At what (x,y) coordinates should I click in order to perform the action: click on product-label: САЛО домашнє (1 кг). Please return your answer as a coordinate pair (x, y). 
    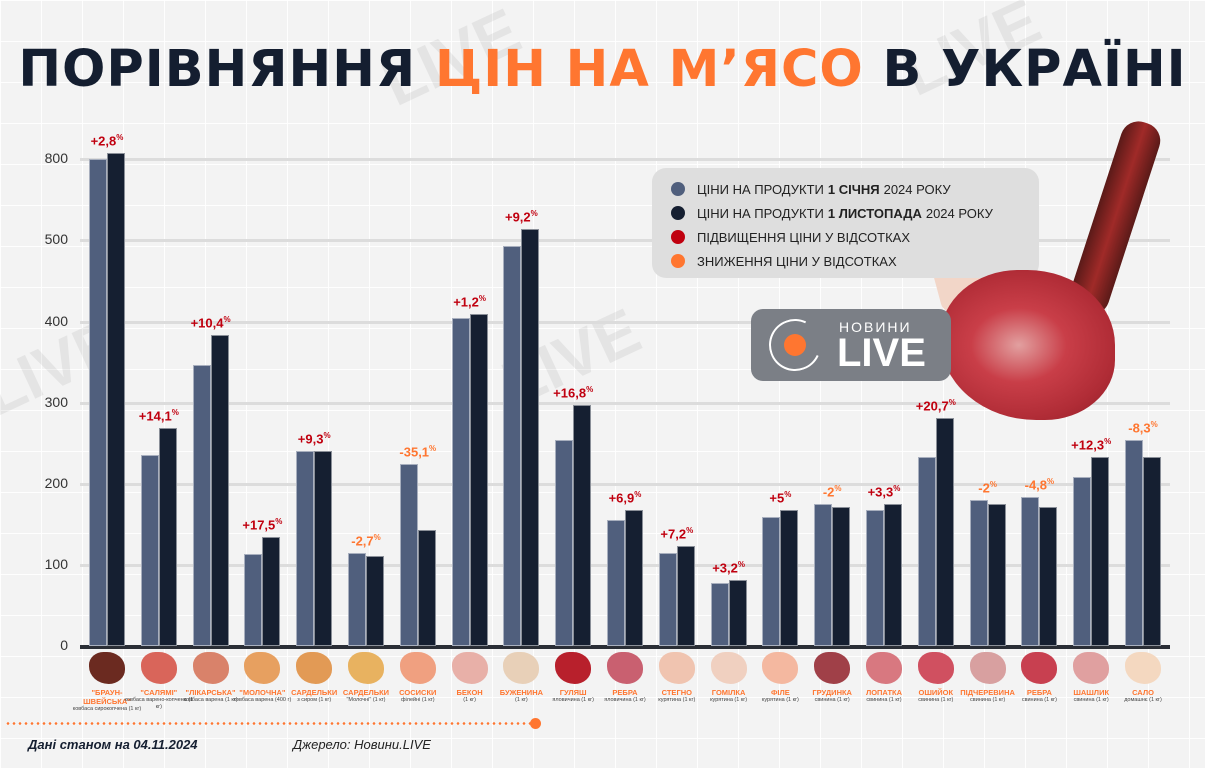
    Looking at the image, I should click on (1143, 678).